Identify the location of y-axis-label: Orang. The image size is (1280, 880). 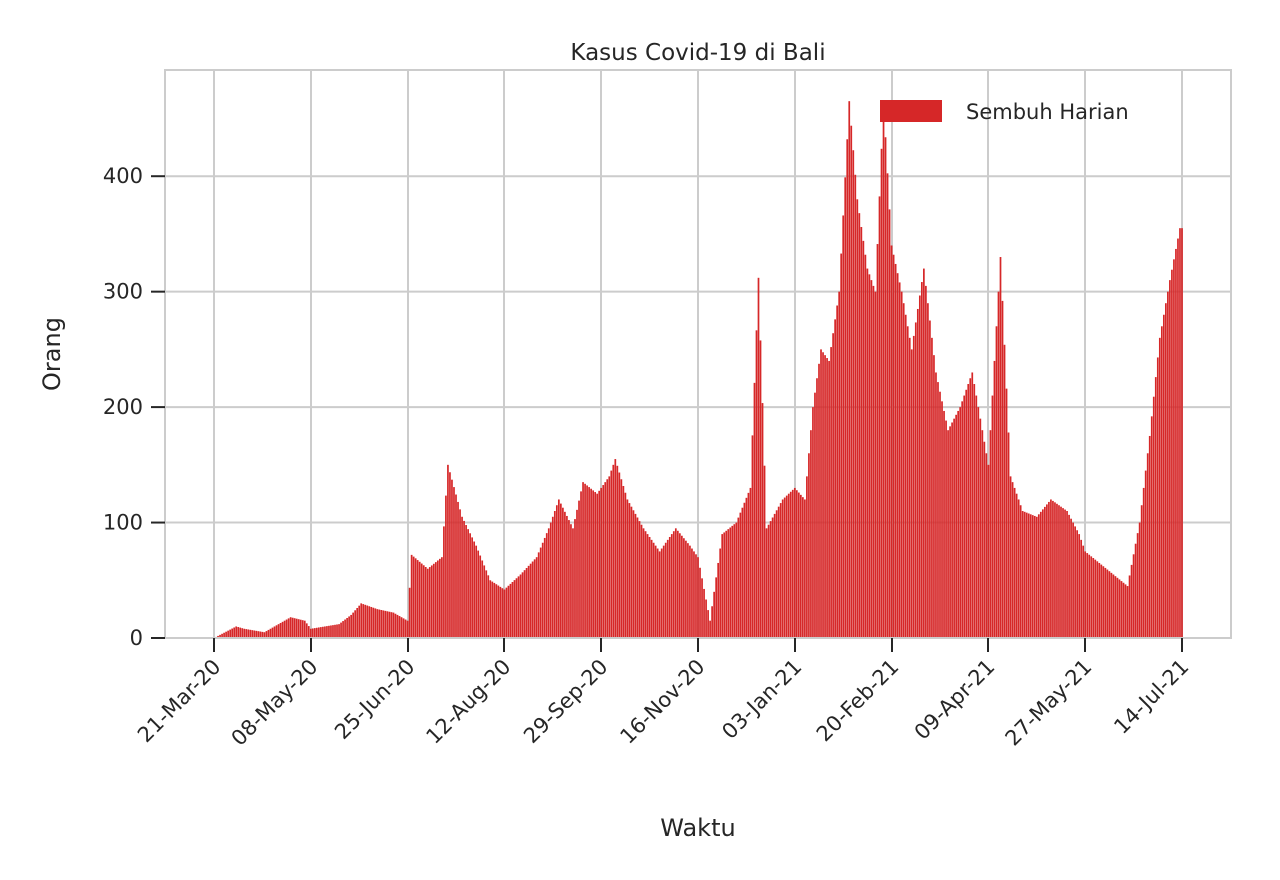
(52, 354).